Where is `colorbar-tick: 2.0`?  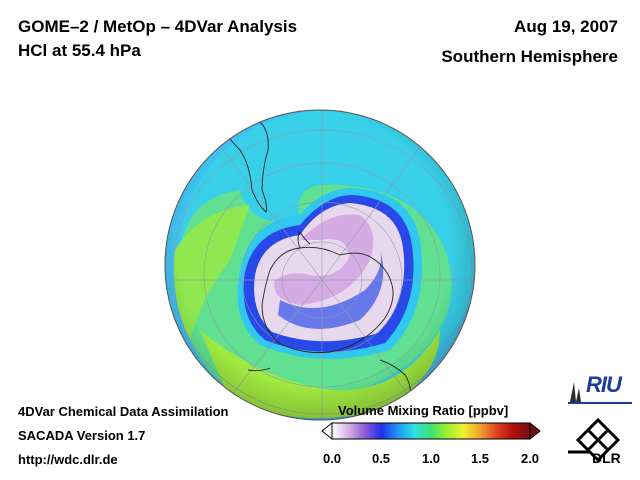 colorbar-tick: 2.0 is located at coordinates (530, 458).